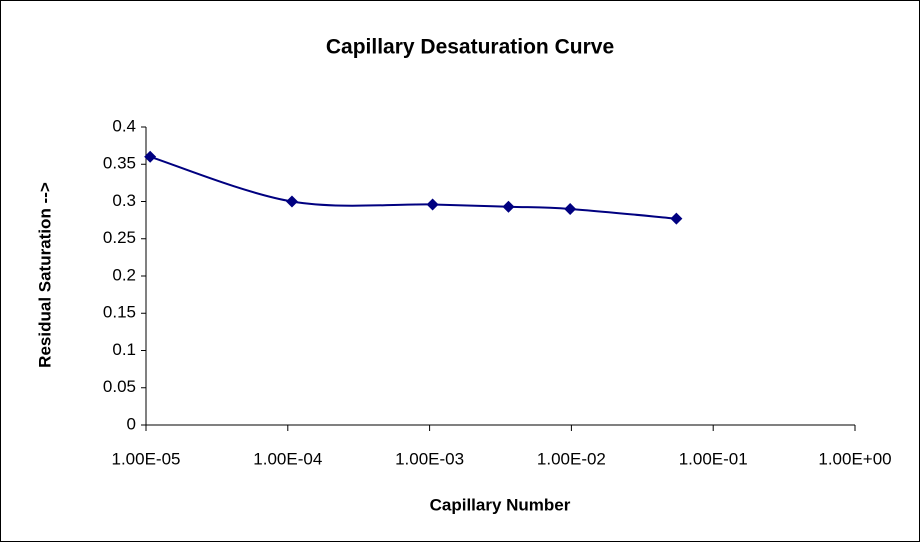 Image resolution: width=920 pixels, height=542 pixels. What do you see at coordinates (124, 125) in the screenshot?
I see `y-tick-label: 0.4` at bounding box center [124, 125].